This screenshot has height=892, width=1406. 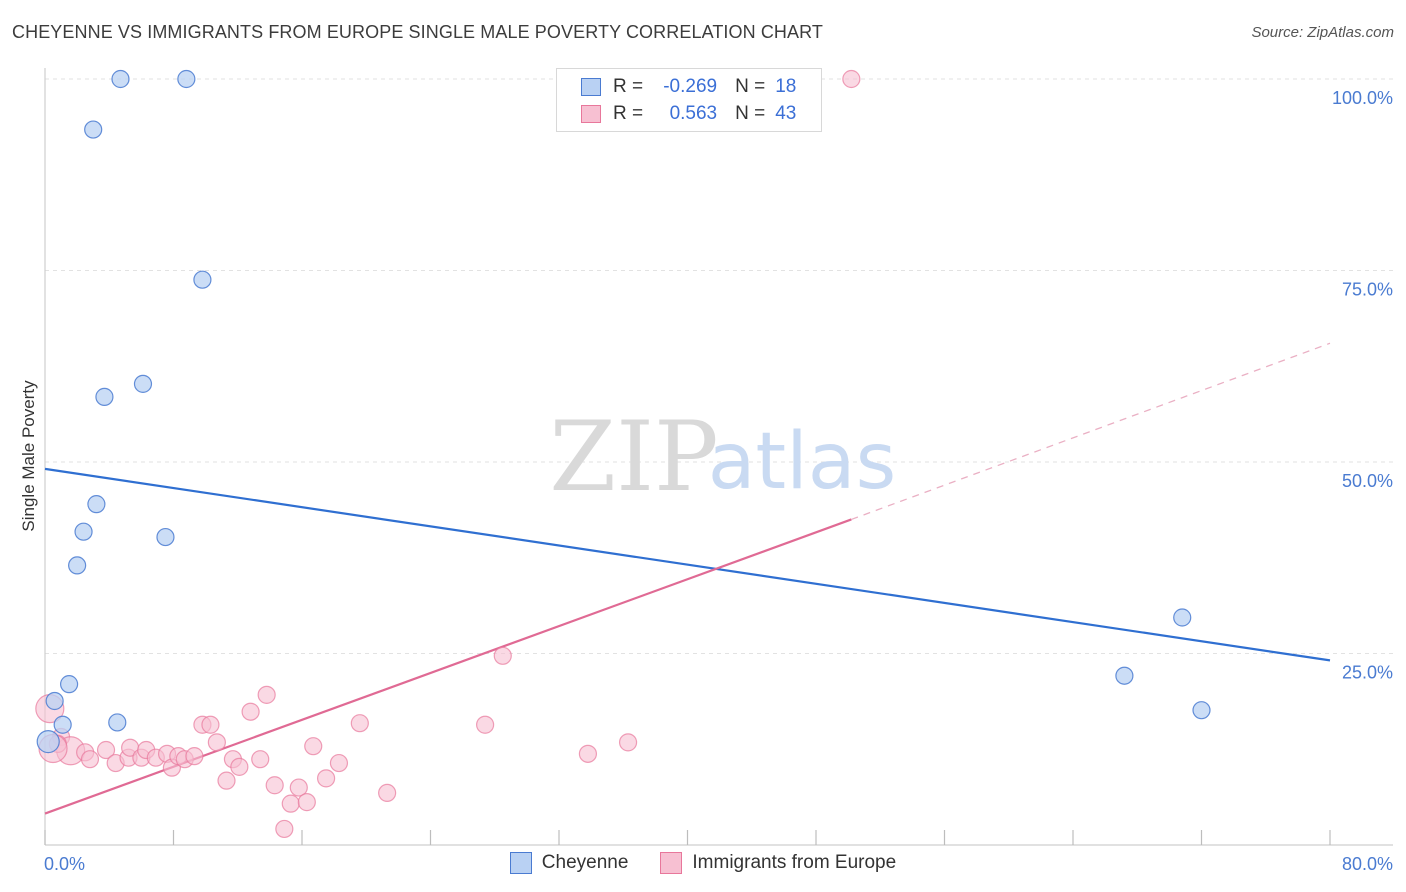 I want to click on immigrants-trend-extension, so click(x=1091, y=431).